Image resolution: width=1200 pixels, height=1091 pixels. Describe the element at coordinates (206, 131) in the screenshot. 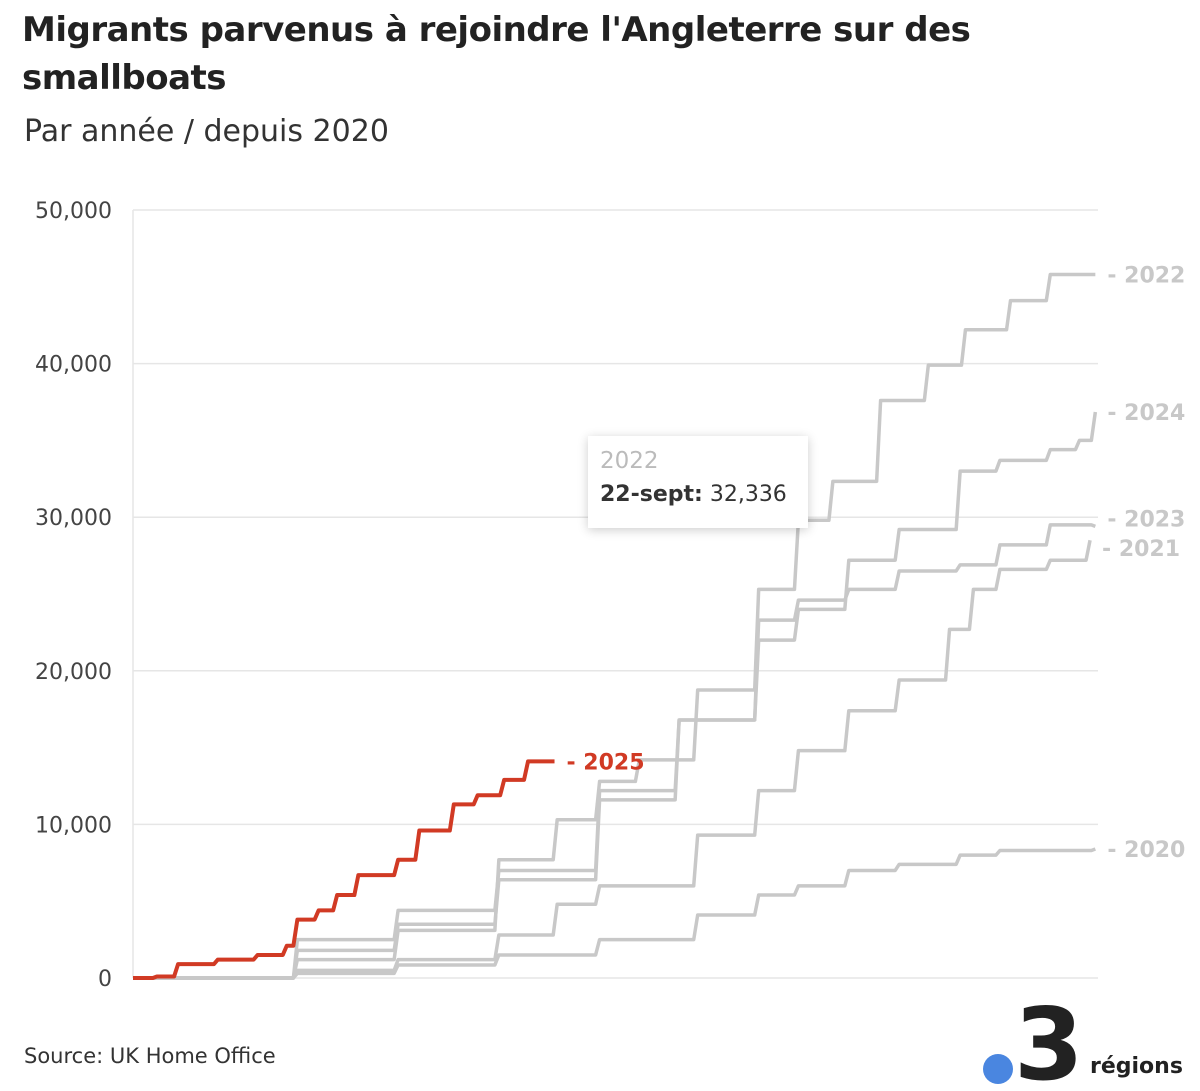

I see `chart-subtitle: Par année / depuis 2020` at that location.